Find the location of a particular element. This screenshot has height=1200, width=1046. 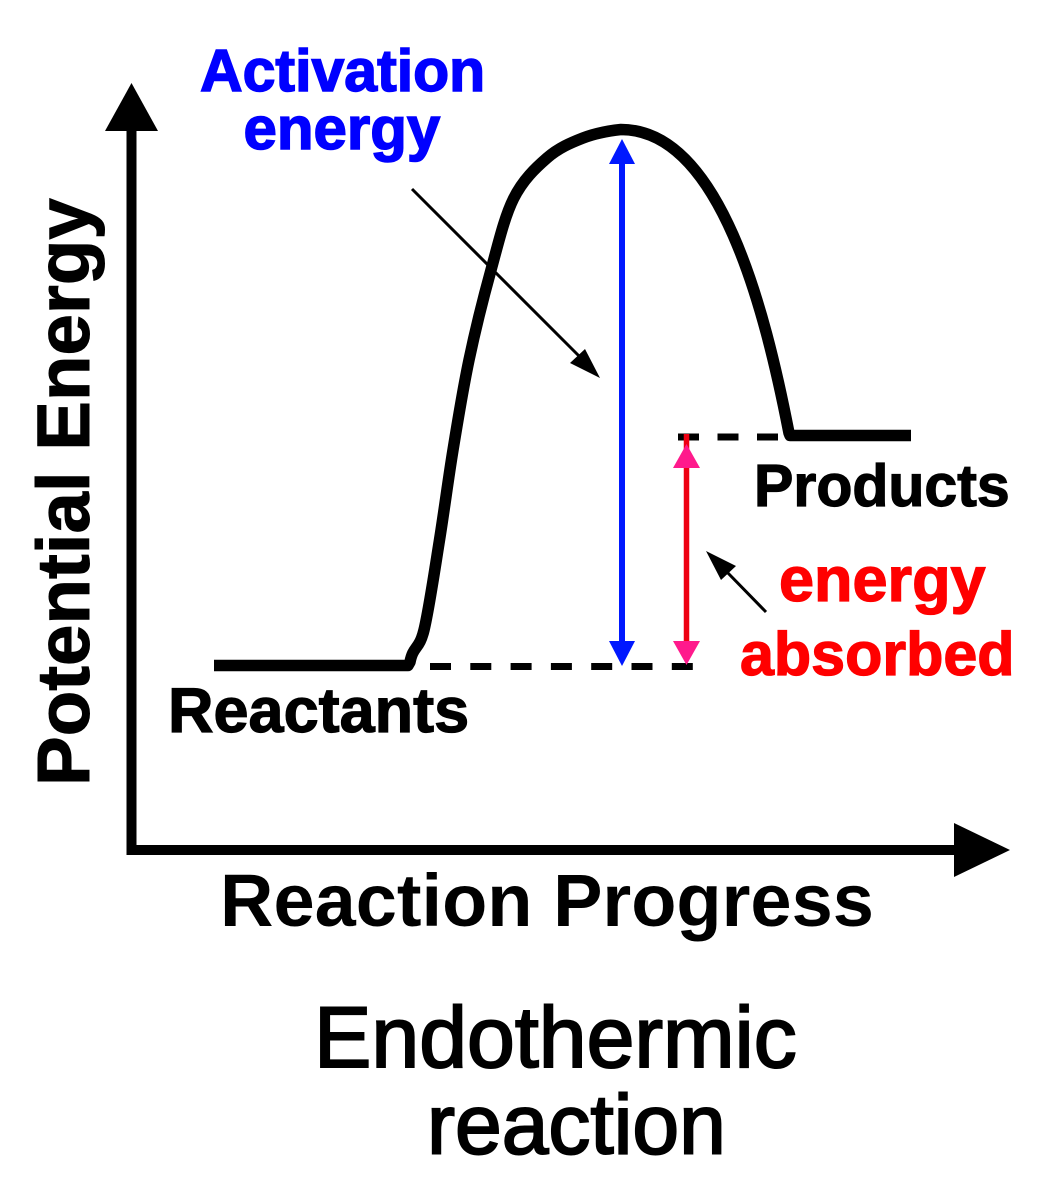

svg-text: reaction is located at coordinates (576, 1125).